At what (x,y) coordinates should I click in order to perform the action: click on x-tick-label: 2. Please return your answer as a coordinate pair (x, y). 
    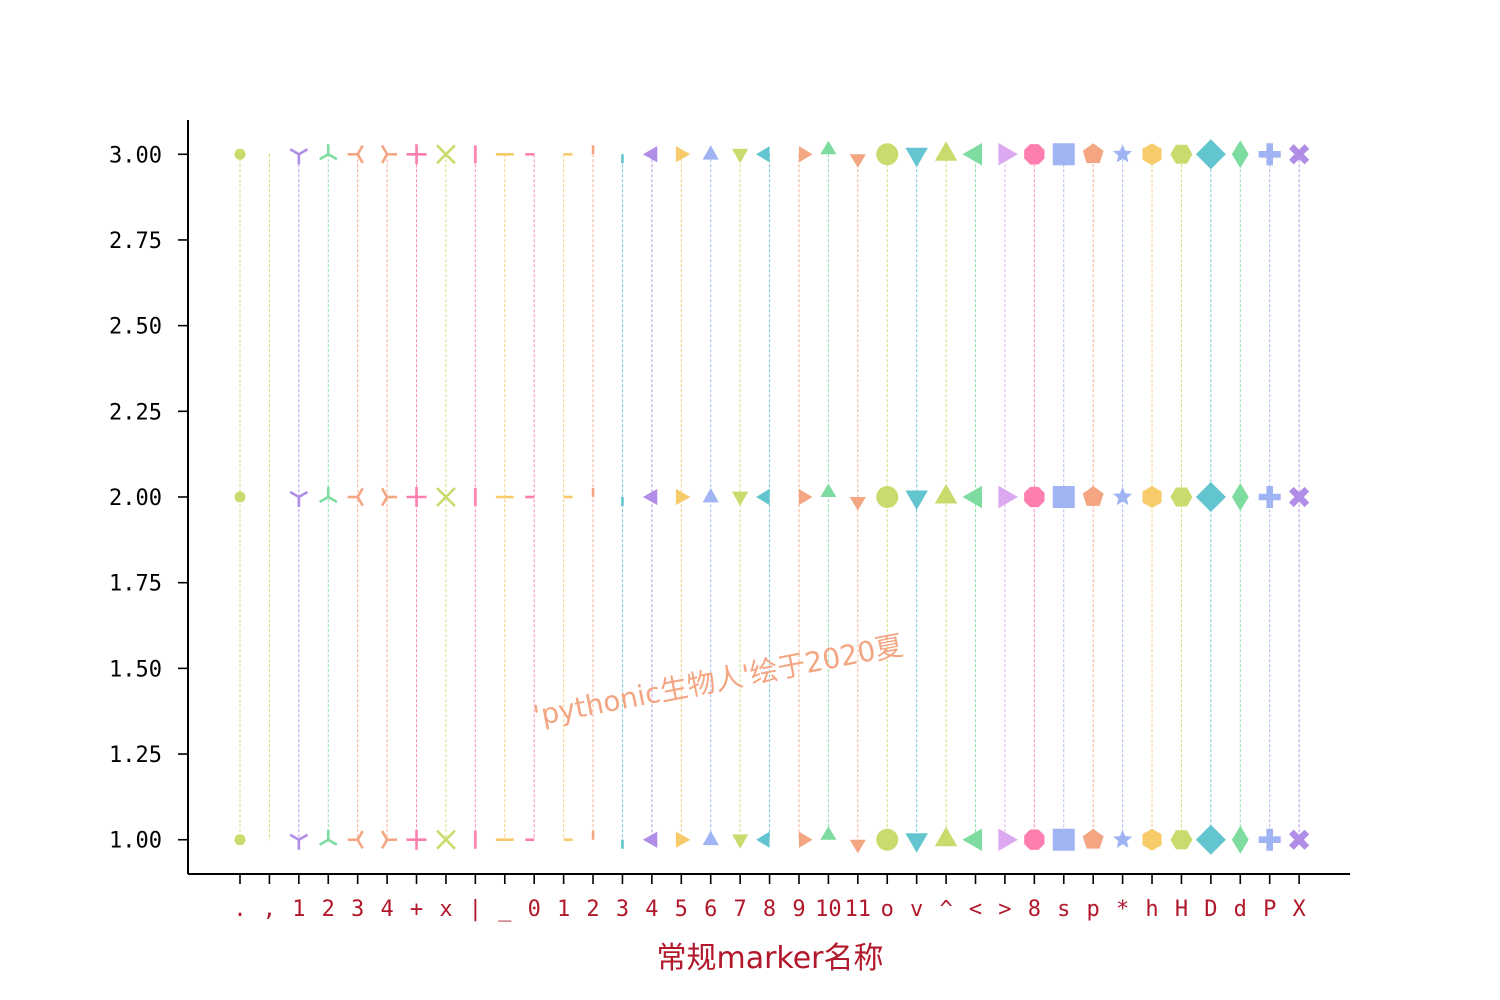
    Looking at the image, I should click on (592, 909).